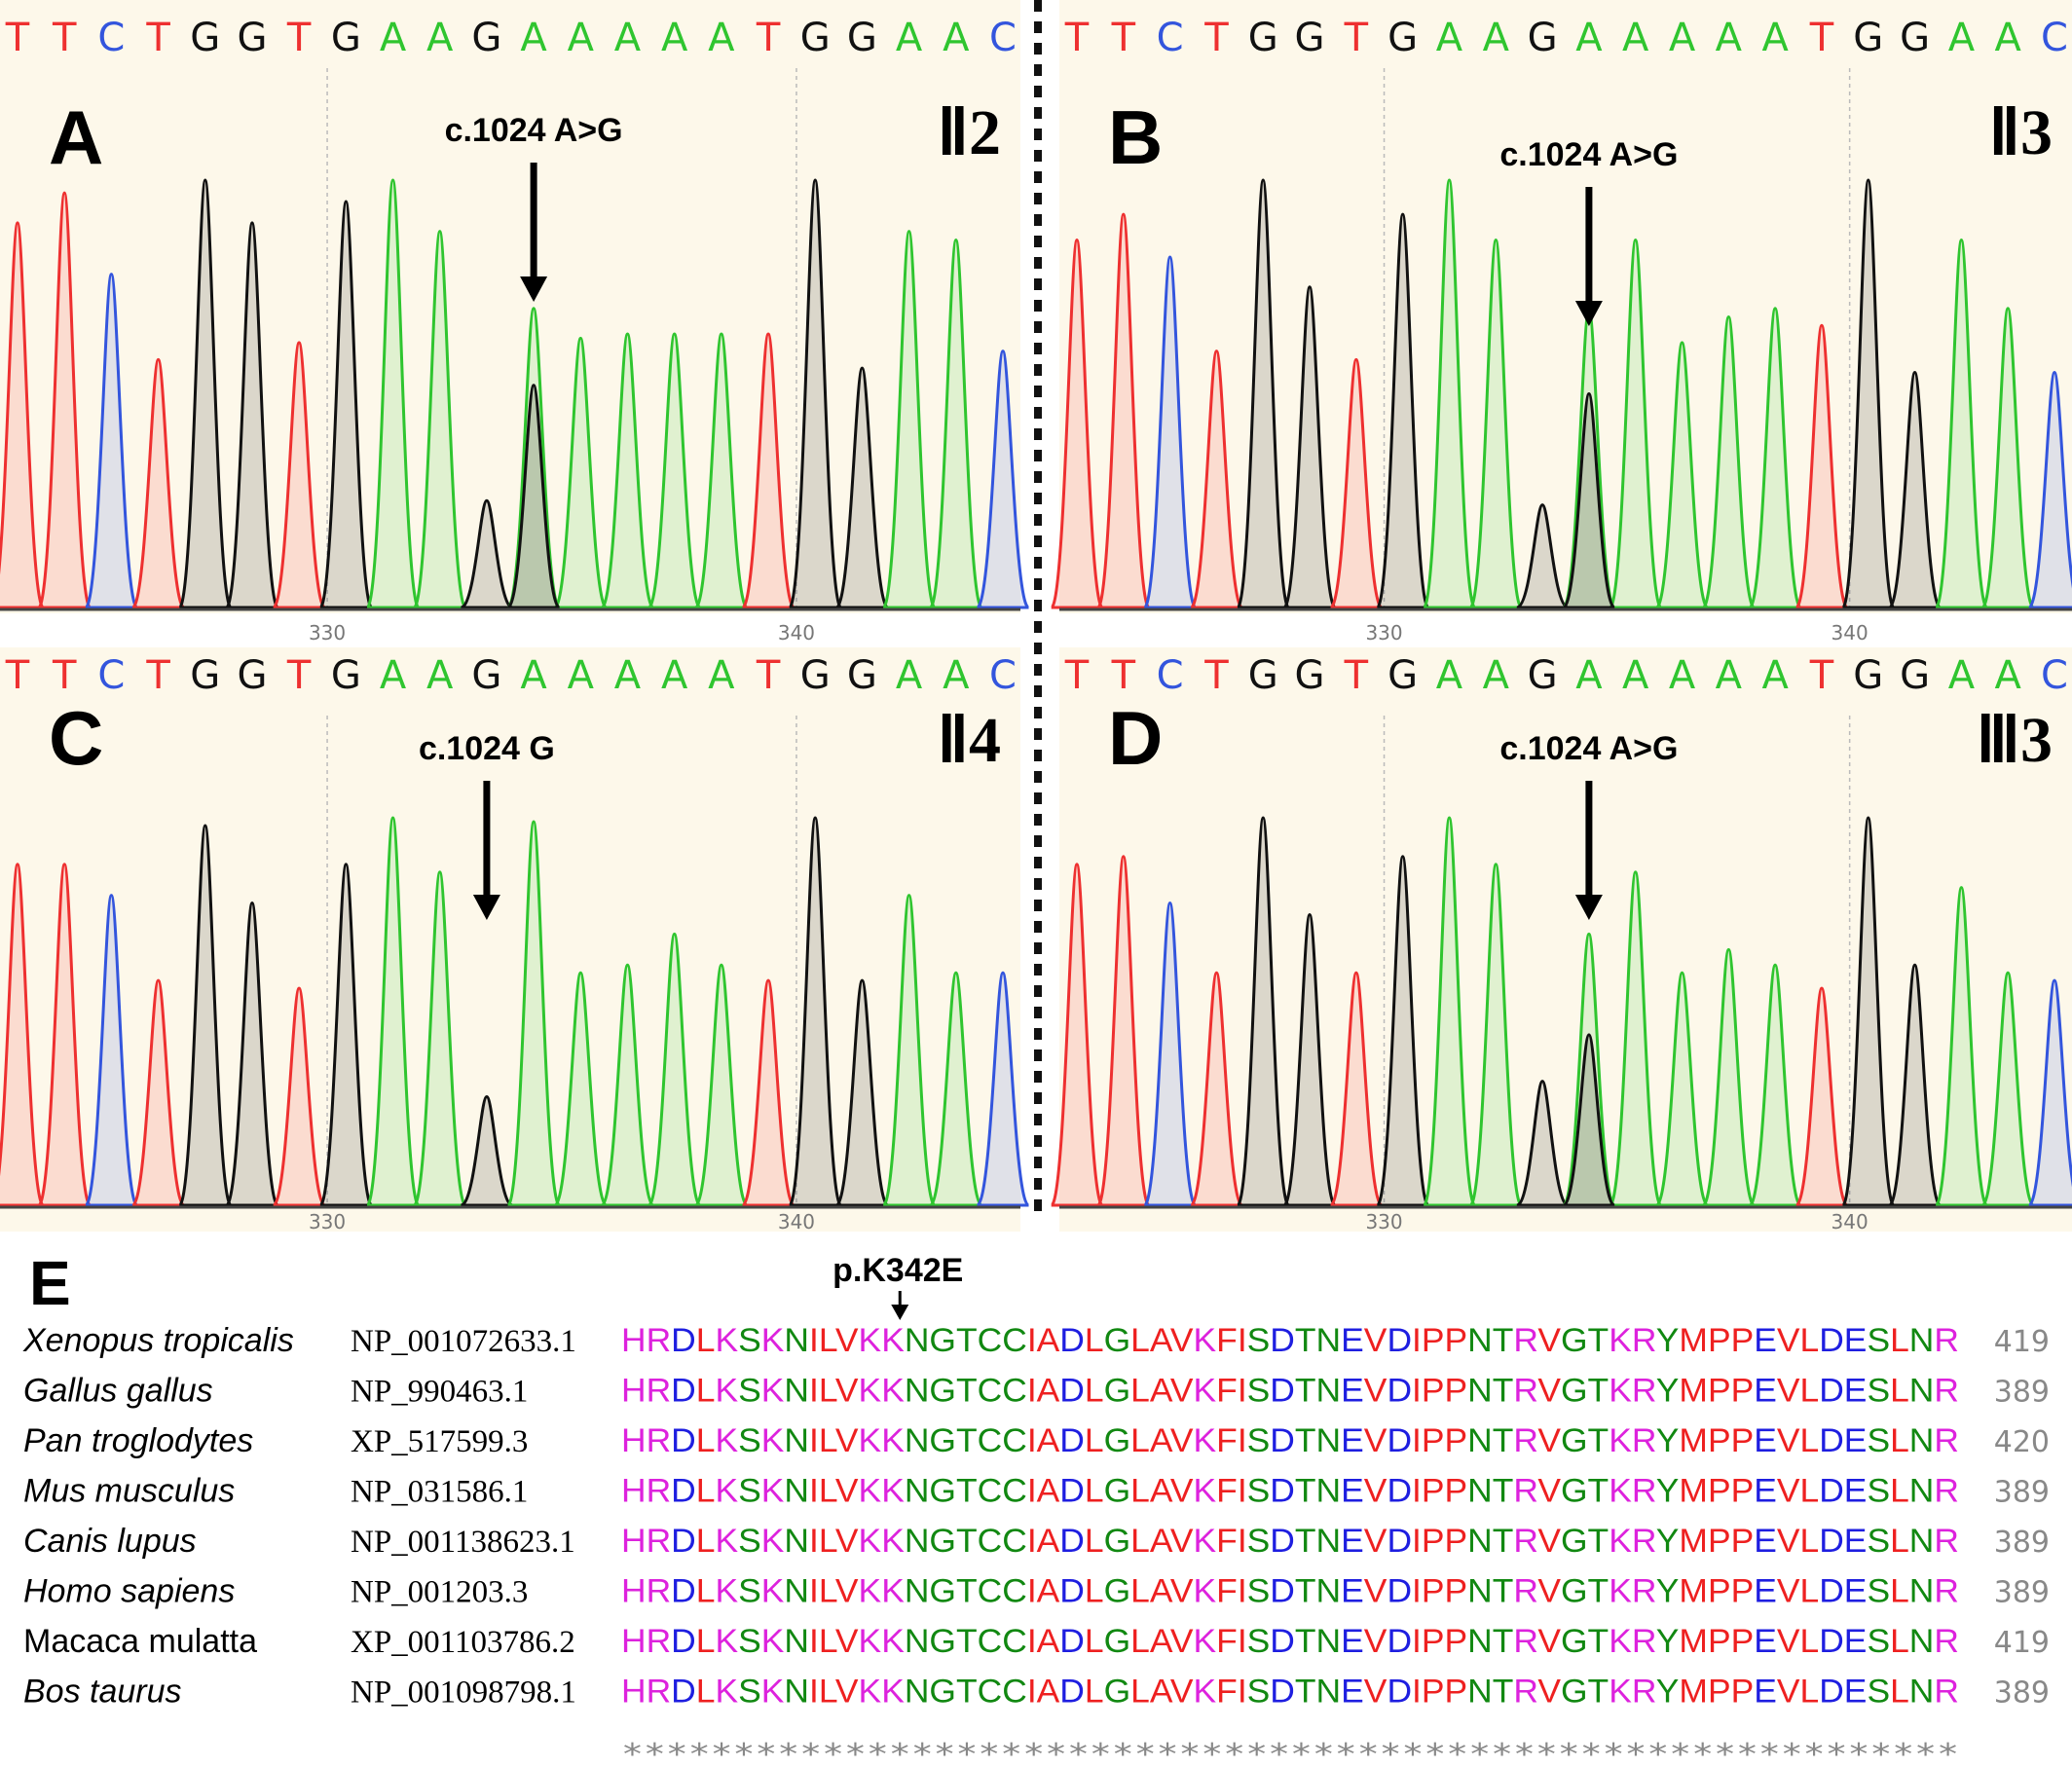 The width and height of the screenshot is (2072, 1767). I want to click on mutant-peak-g, so click(1589, 500).